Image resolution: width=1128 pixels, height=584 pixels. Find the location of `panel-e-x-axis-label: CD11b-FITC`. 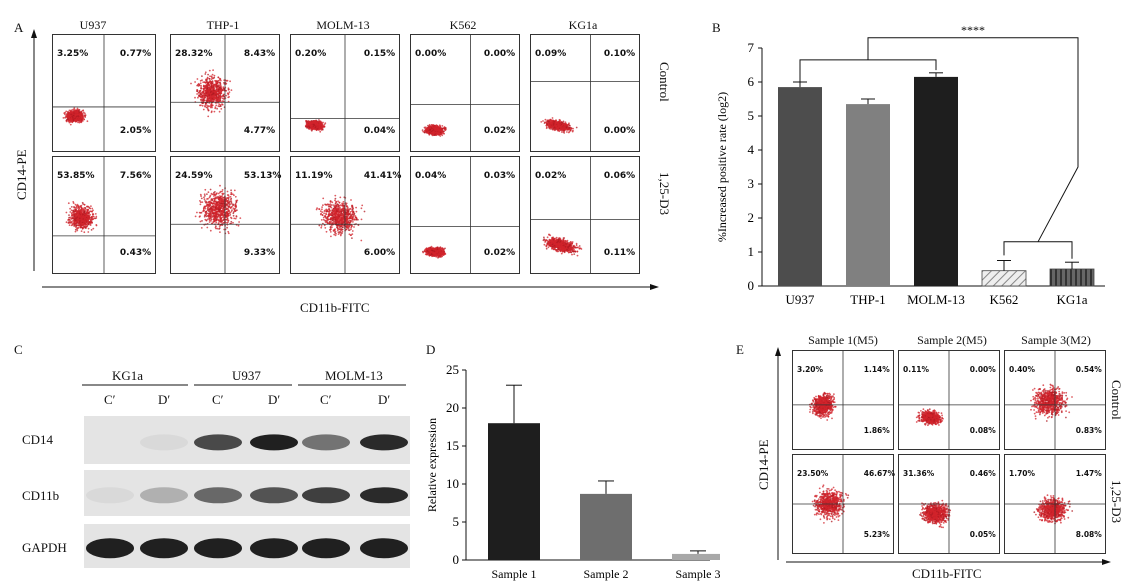

panel-e-x-axis-label: CD11b-FITC is located at coordinates (947, 573).